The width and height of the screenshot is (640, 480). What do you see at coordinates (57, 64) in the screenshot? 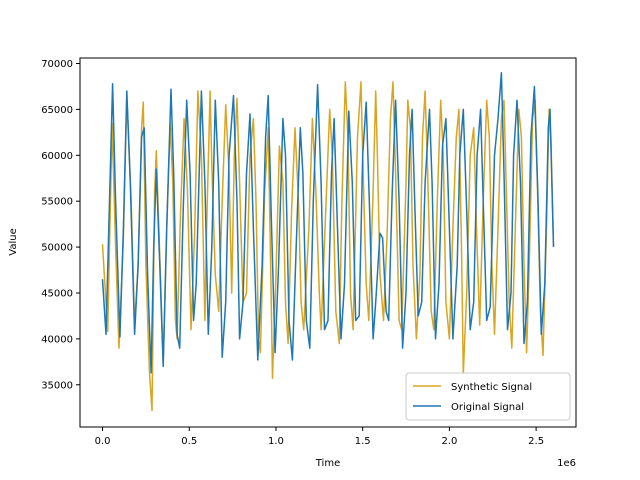
I see `y-tick-label: 70000` at bounding box center [57, 64].